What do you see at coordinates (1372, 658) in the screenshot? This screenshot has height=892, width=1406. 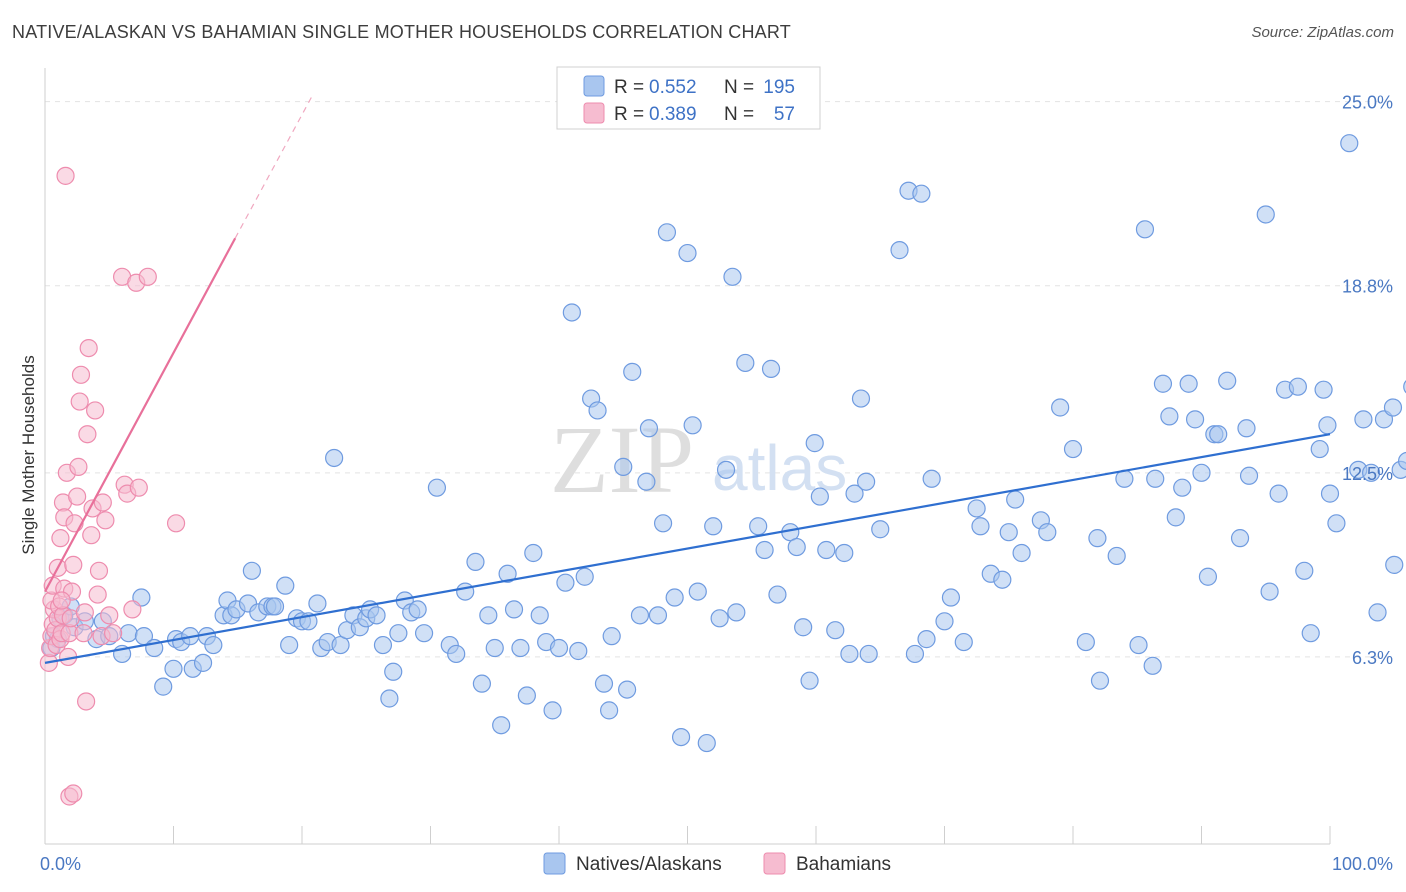 I see `y-tick-label: 6.3%` at bounding box center [1372, 658].